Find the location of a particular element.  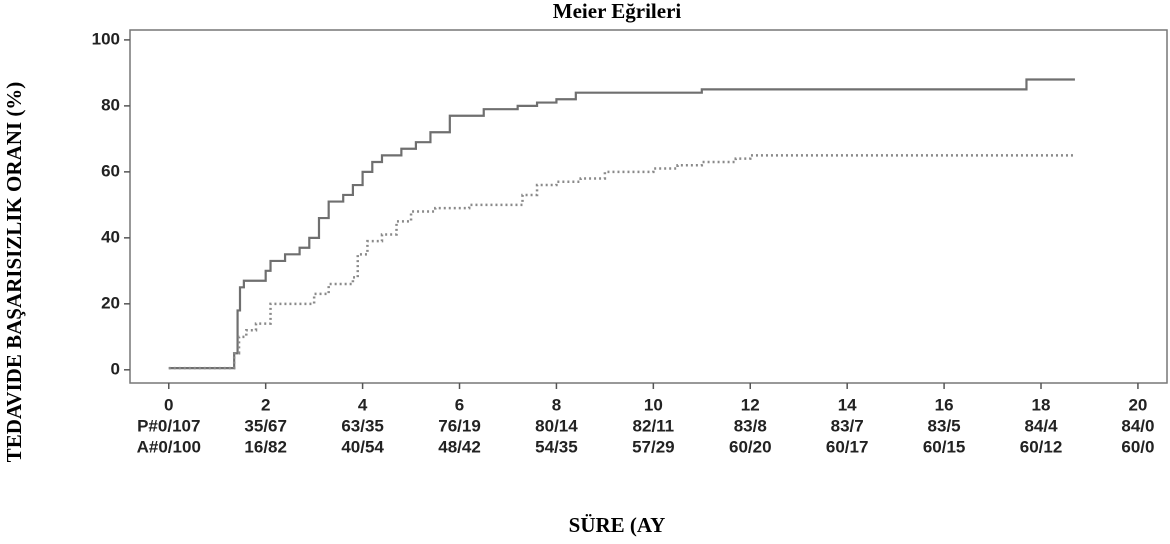

x-tick-label: 4 is located at coordinates (363, 404).